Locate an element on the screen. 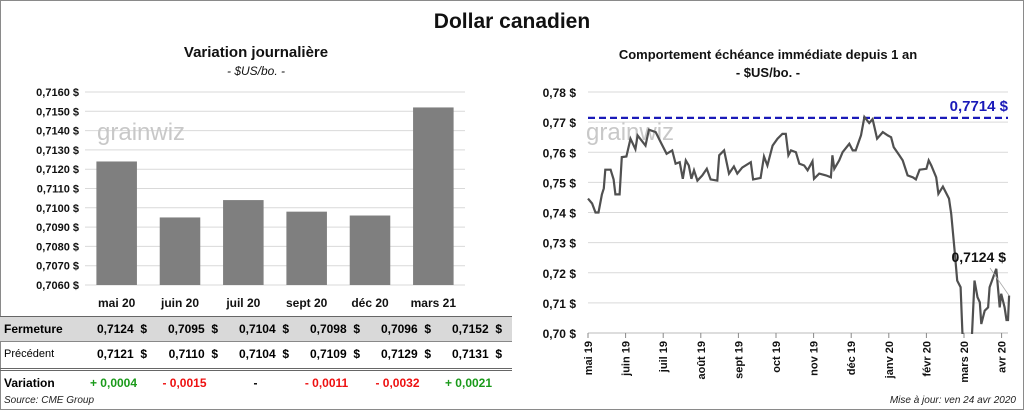 This screenshot has width=1024, height=410. bar-chart-title: Variation journalière is located at coordinates (256, 52).